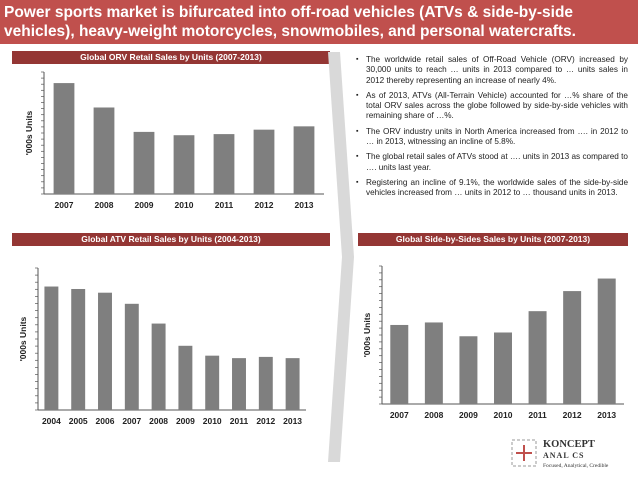 The height and width of the screenshot is (479, 638). What do you see at coordinates (576, 466) in the screenshot?
I see `logo-tagline: Focused, Analytical, Credible` at bounding box center [576, 466].